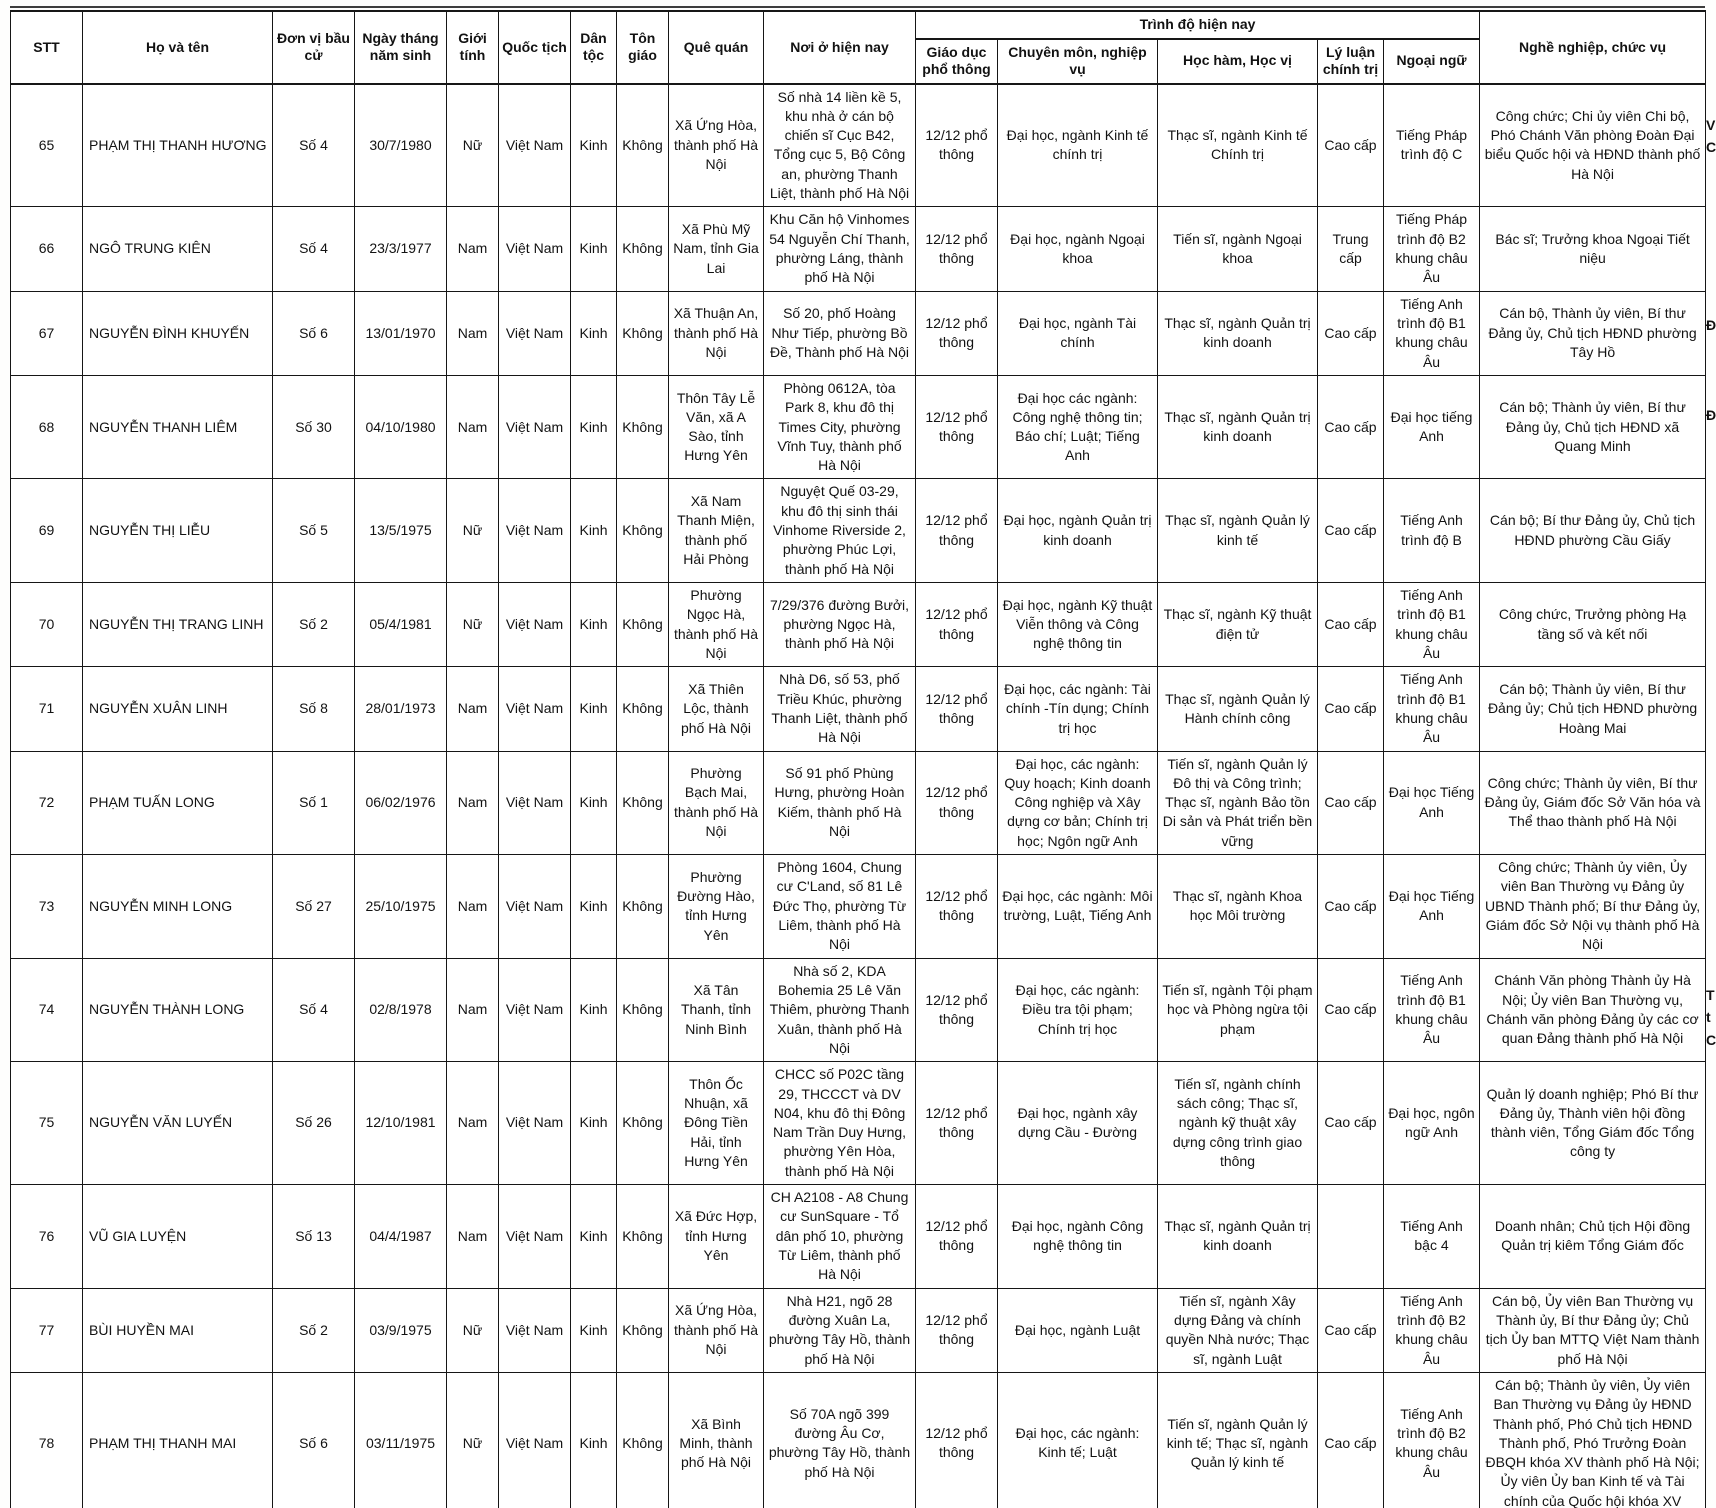 The image size is (1716, 1508). I want to click on cell-que-quan: Xã Phù Mỹ Nam, tỉnh Gia Lai, so click(716, 249).